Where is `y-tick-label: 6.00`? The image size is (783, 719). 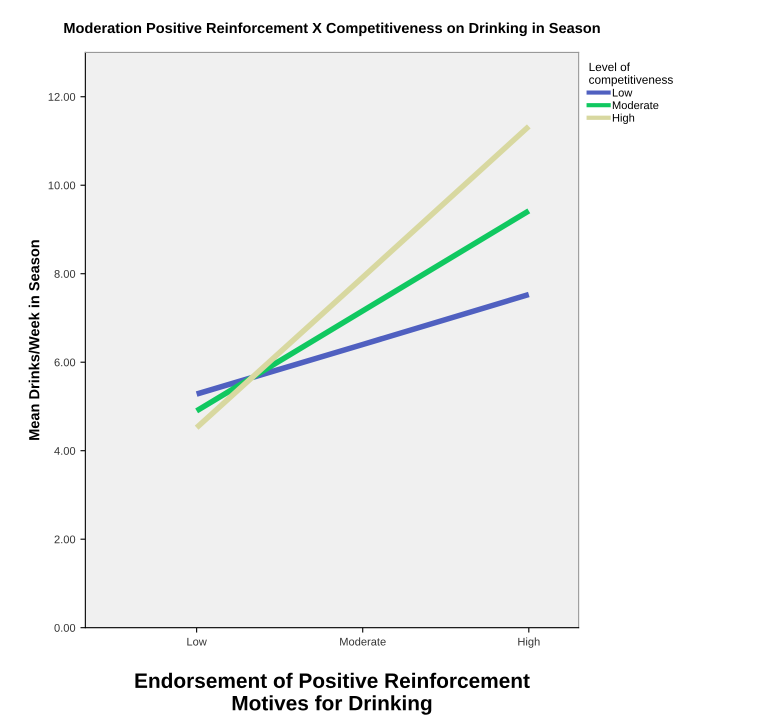 y-tick-label: 6.00 is located at coordinates (65, 362).